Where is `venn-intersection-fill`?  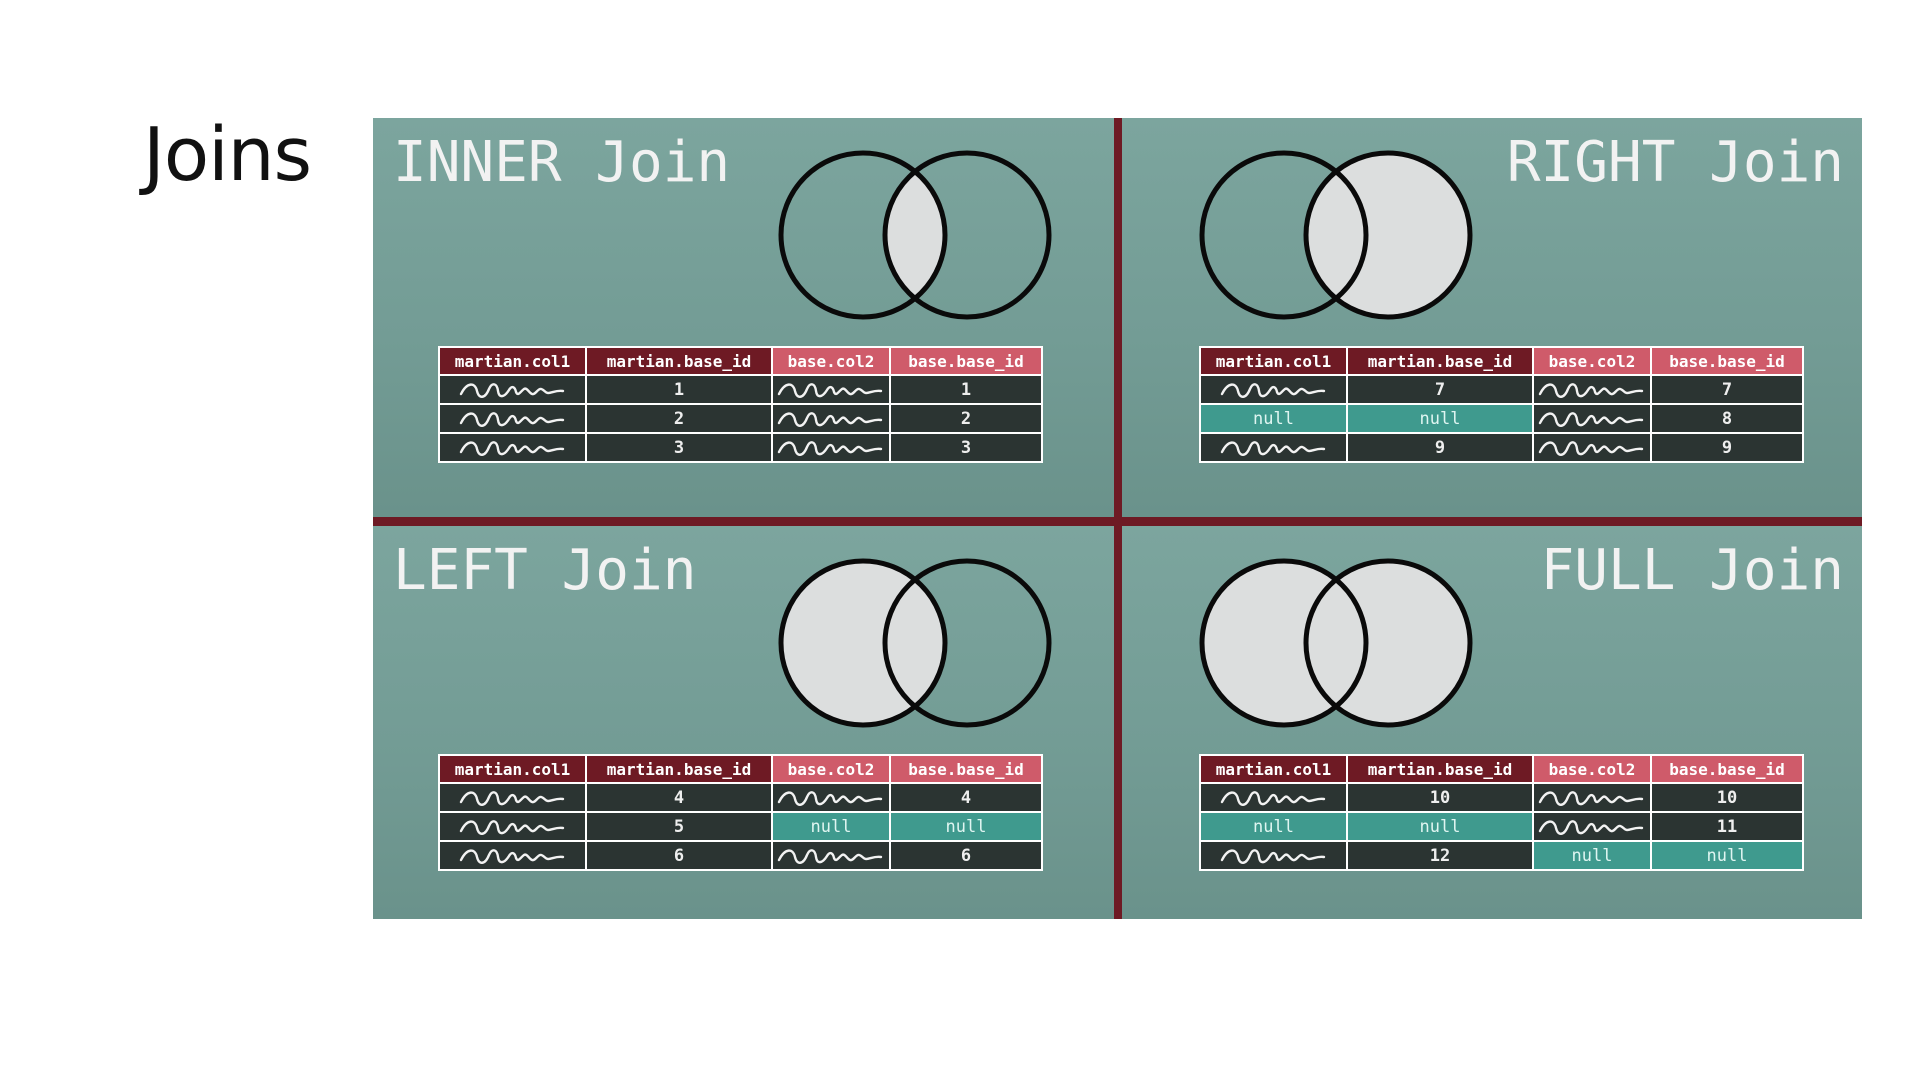 venn-intersection-fill is located at coordinates (915, 235).